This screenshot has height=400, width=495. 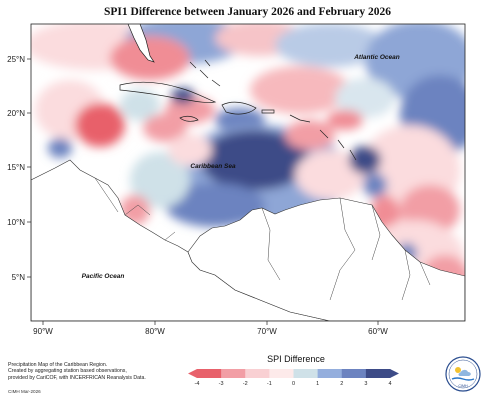 What do you see at coordinates (19, 277) in the screenshot?
I see `y-tick-5n: 5°N` at bounding box center [19, 277].